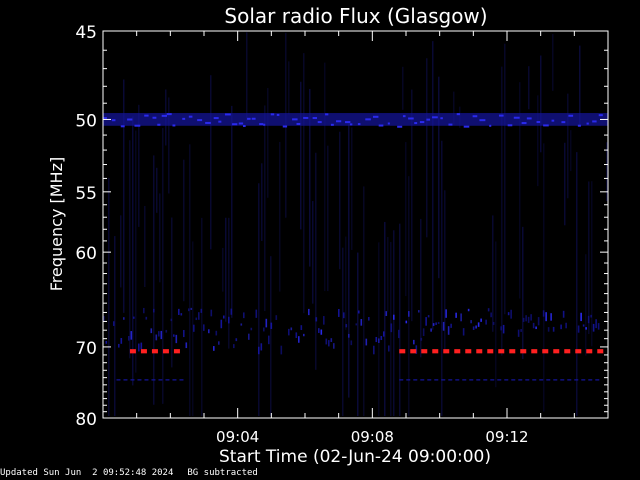 The width and height of the screenshot is (640, 480). I want to click on y-axis-label: Frequency [MHz], so click(56, 224).